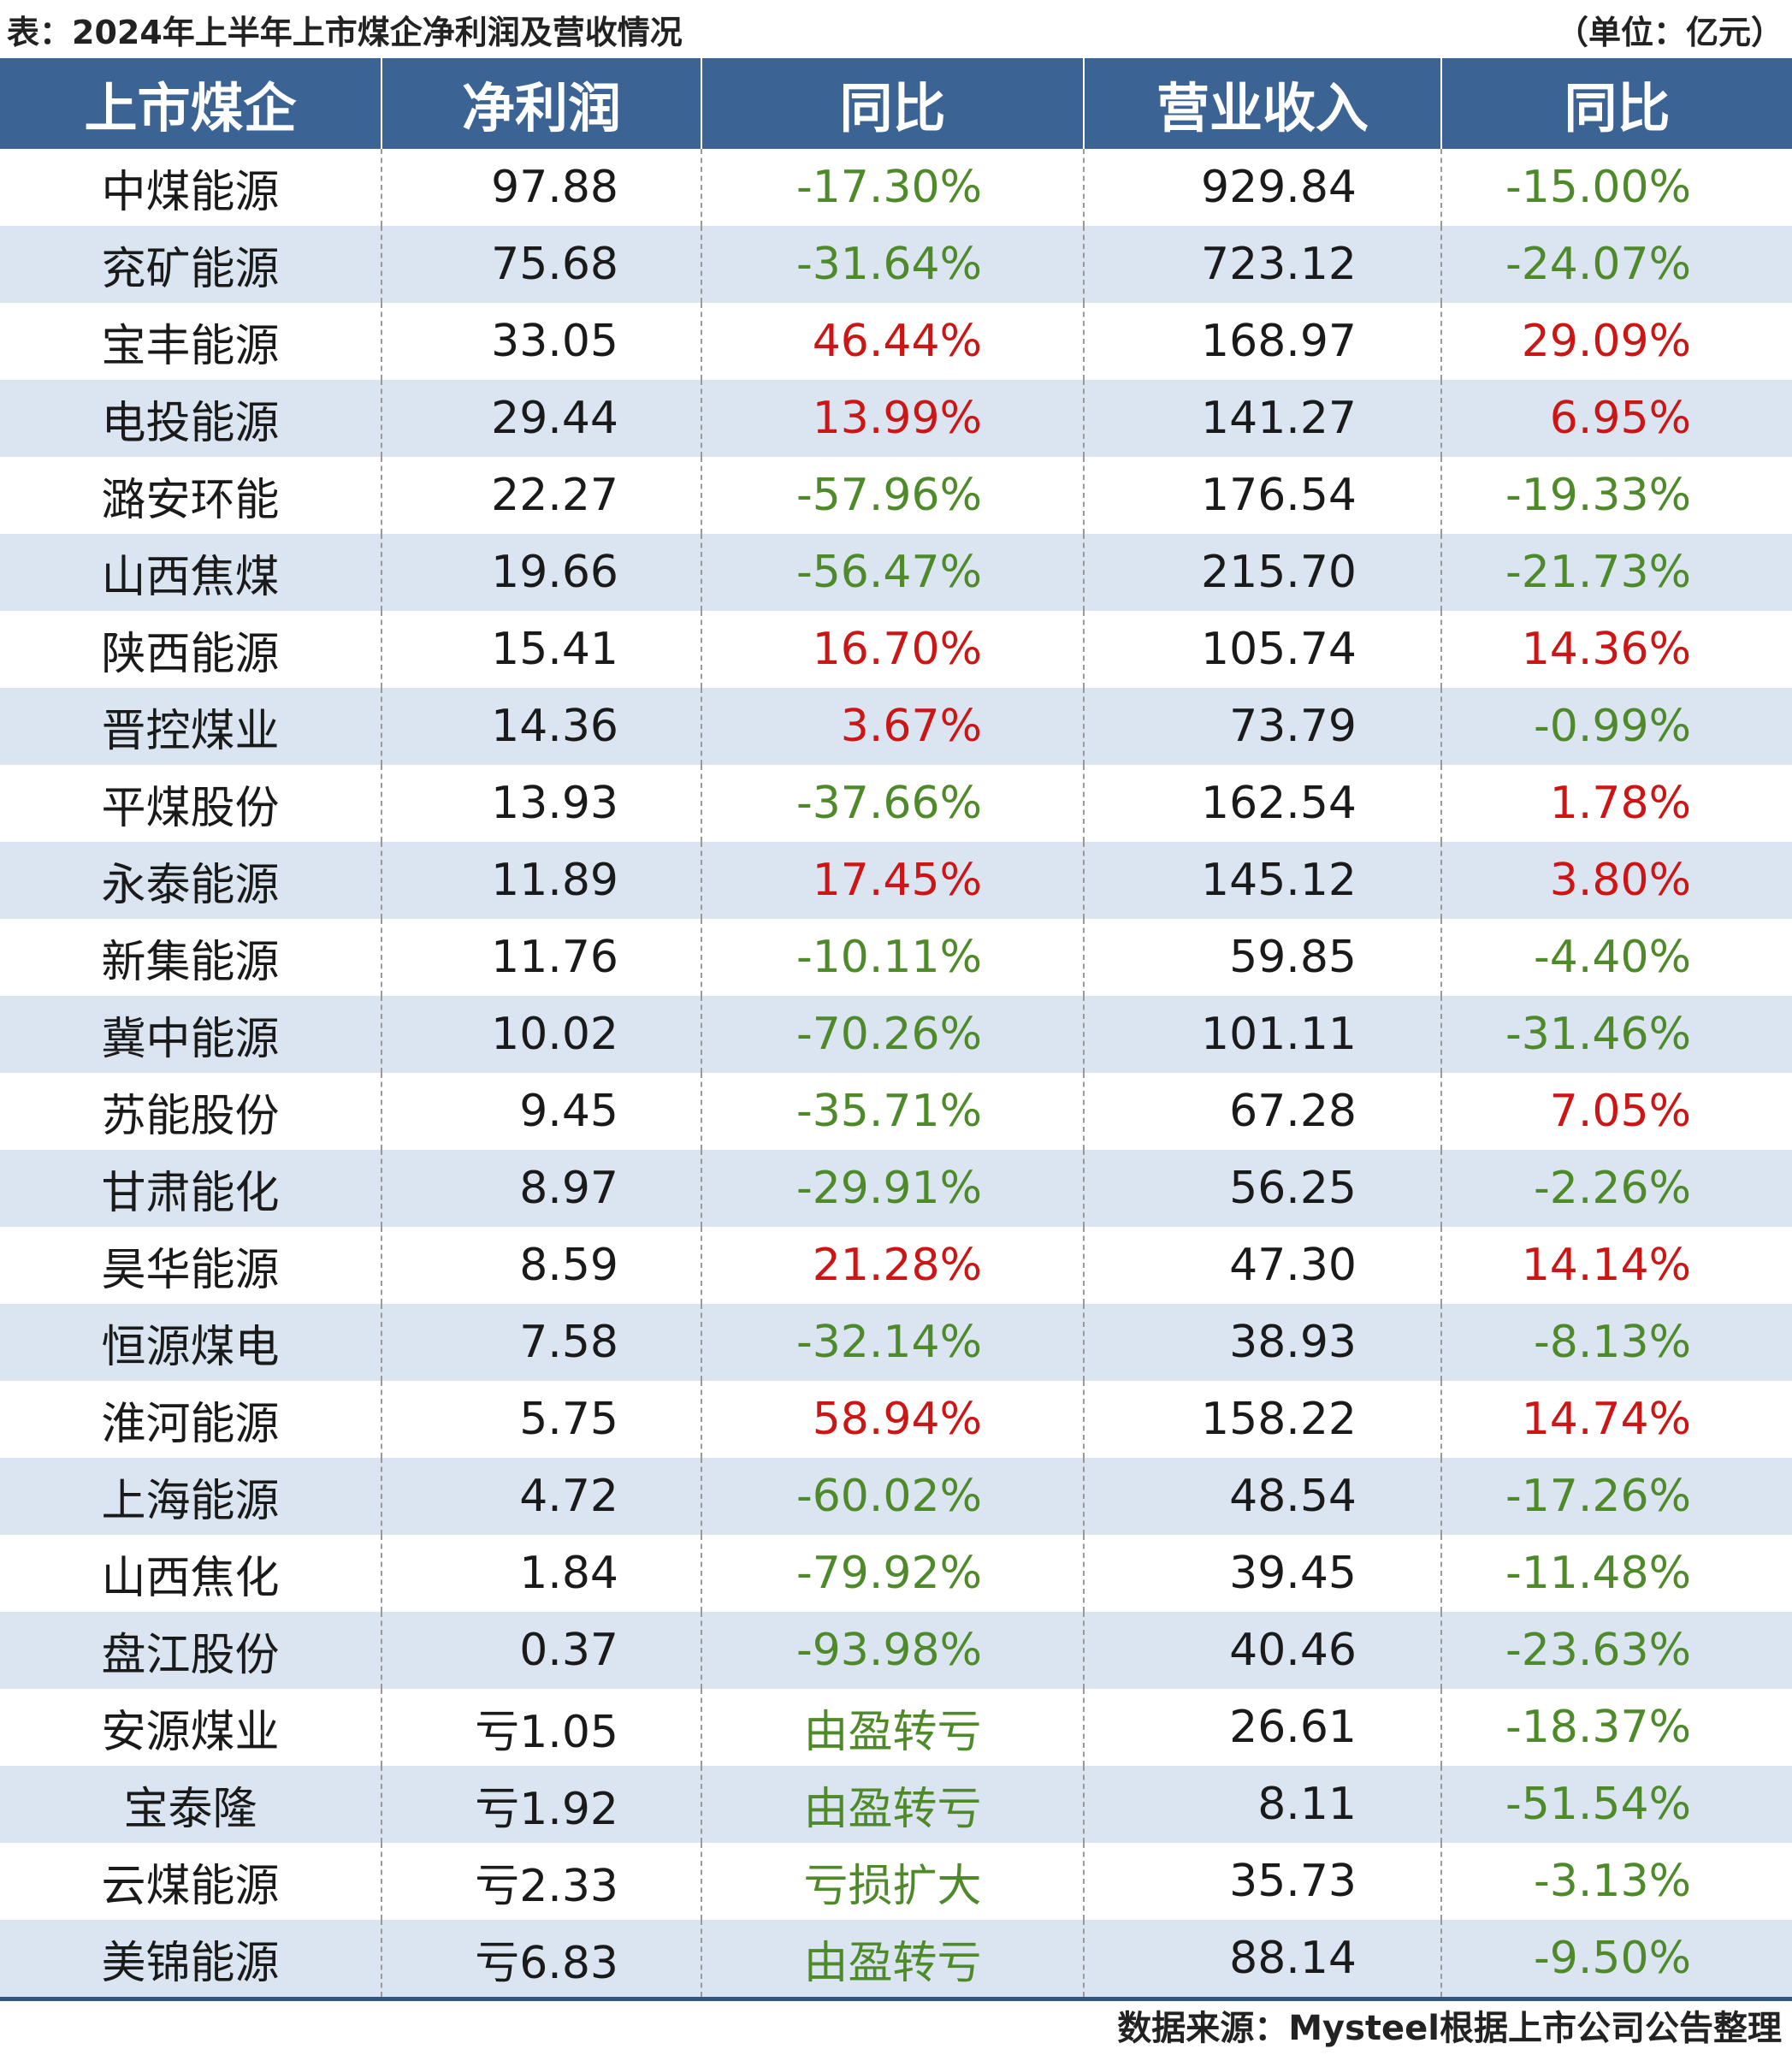 The image size is (1792, 2055). I want to click on table-row: 上海能源 4.72 -60.02% 48.54 -17.26%, so click(896, 1496).